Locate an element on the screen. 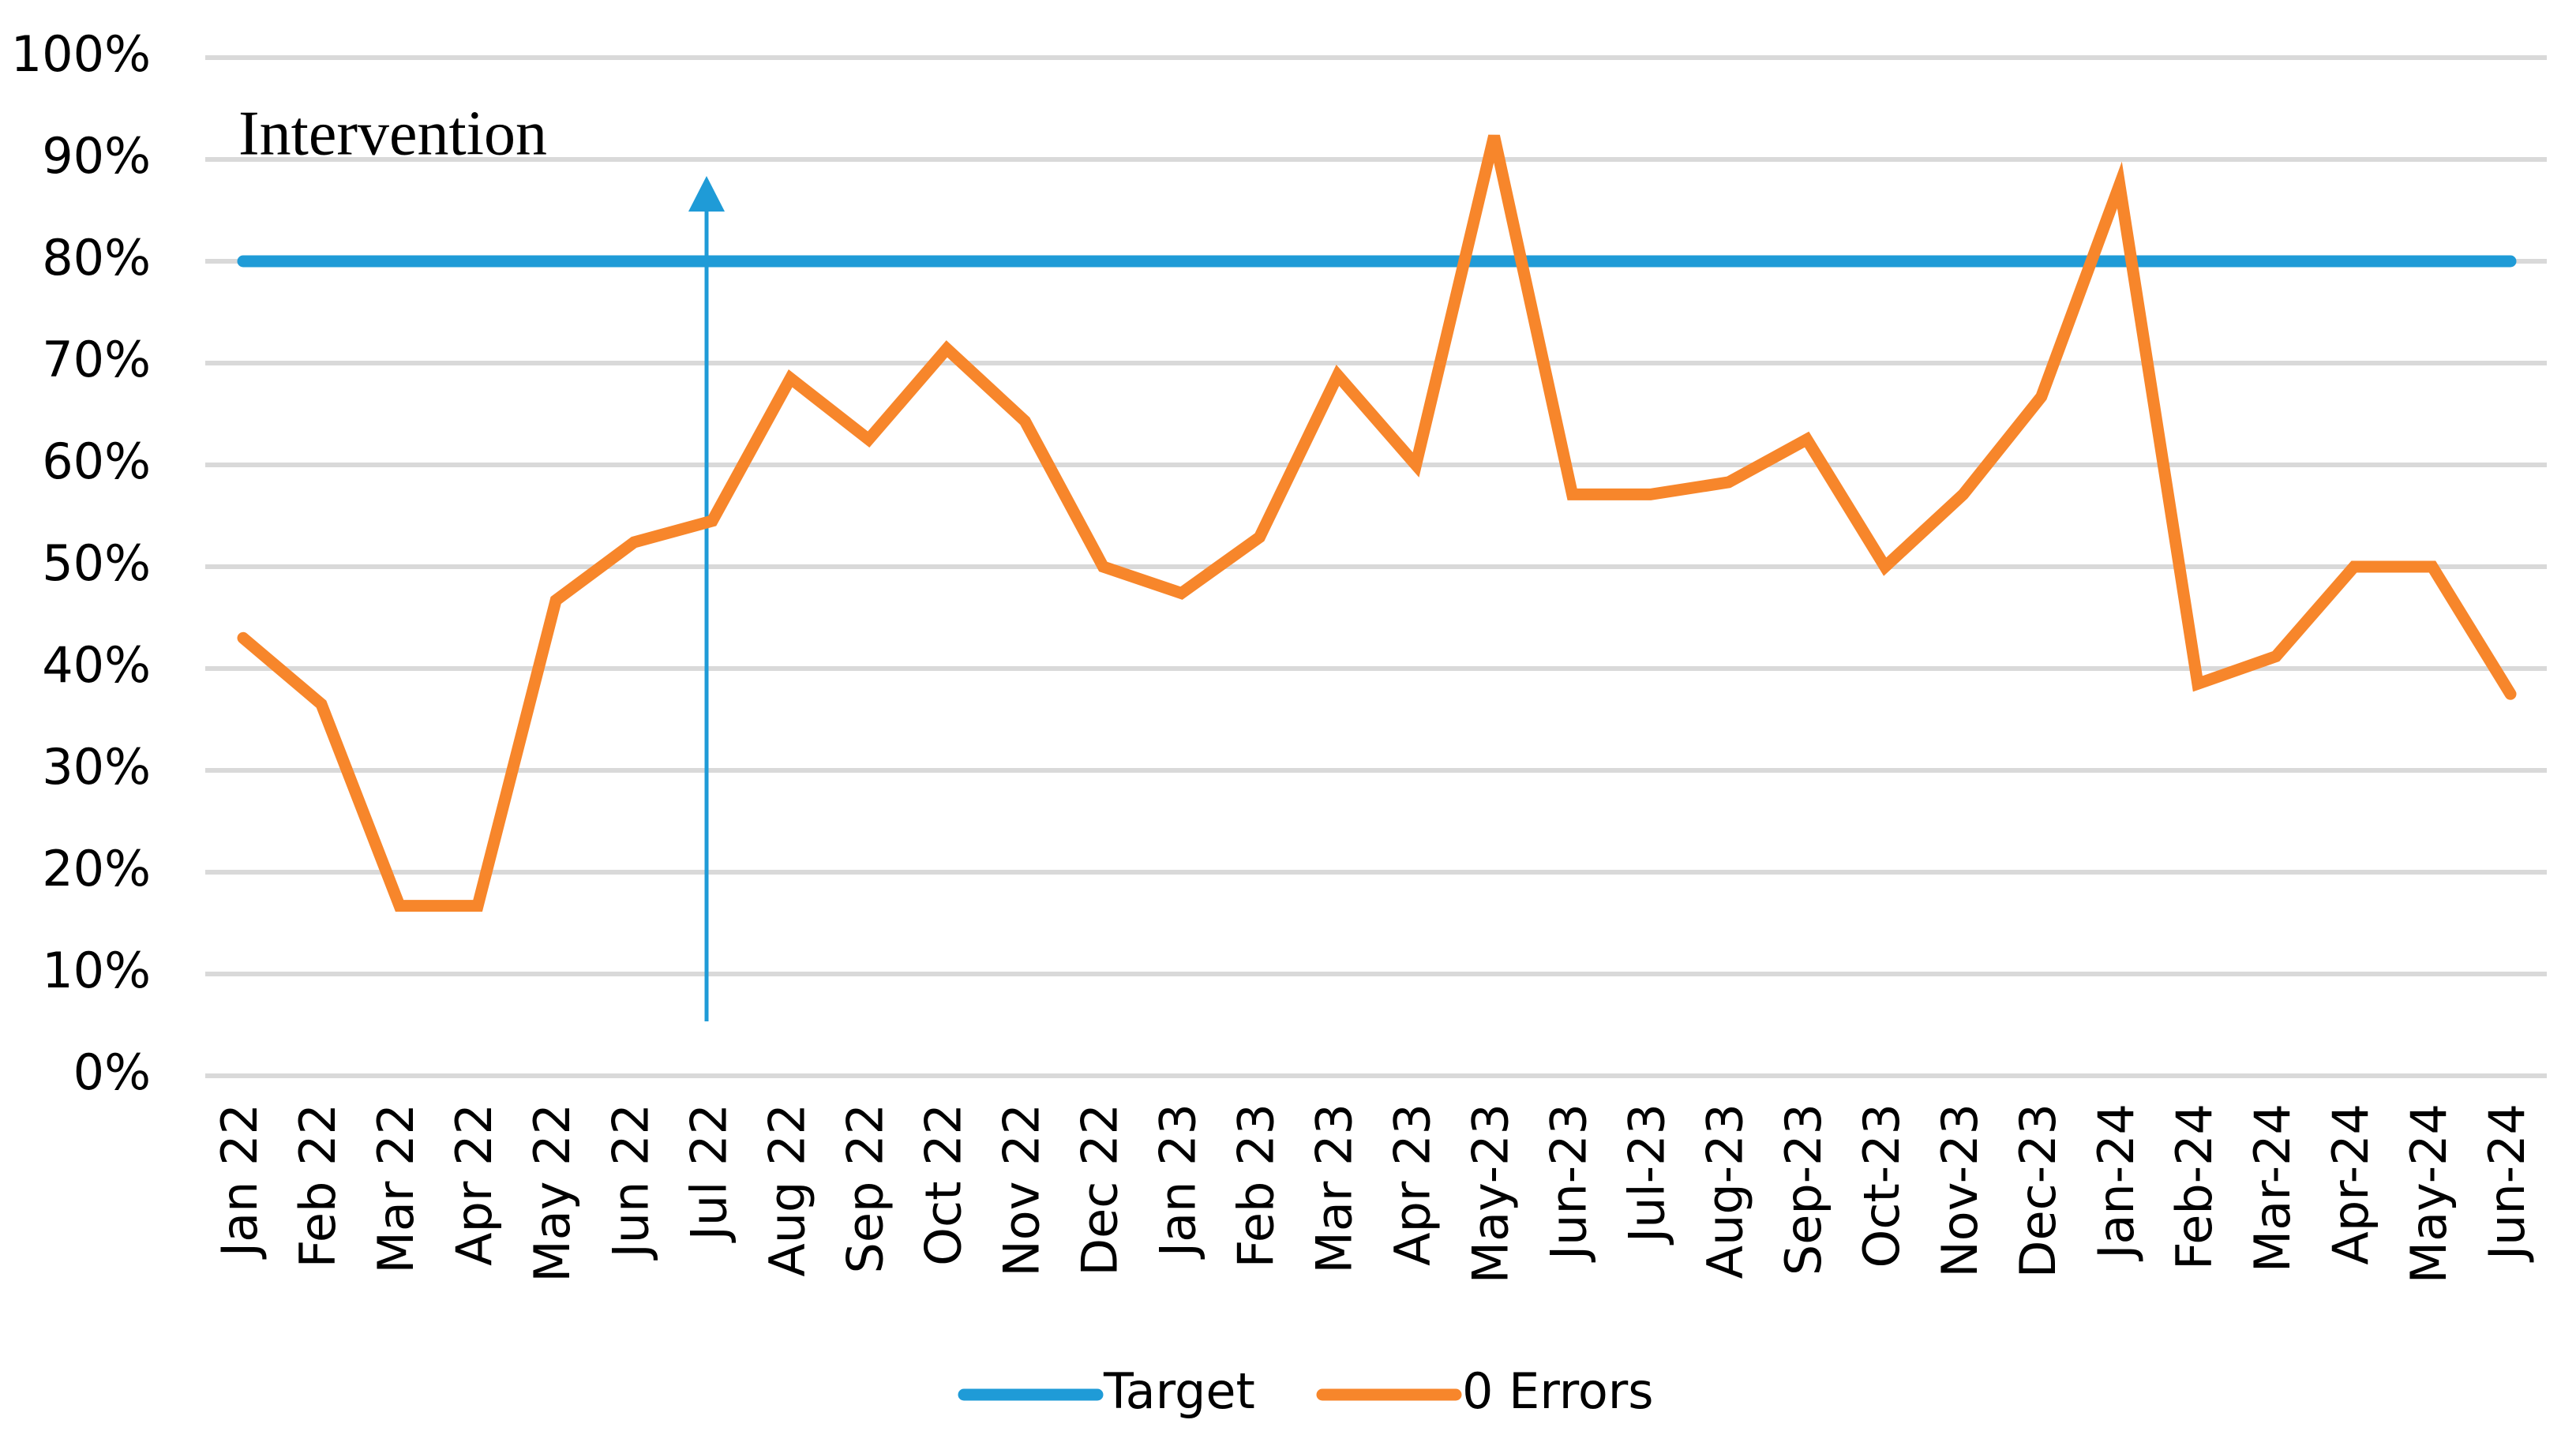 This screenshot has height=1446, width=2576. y-tick-label: 0% is located at coordinates (112, 1072).